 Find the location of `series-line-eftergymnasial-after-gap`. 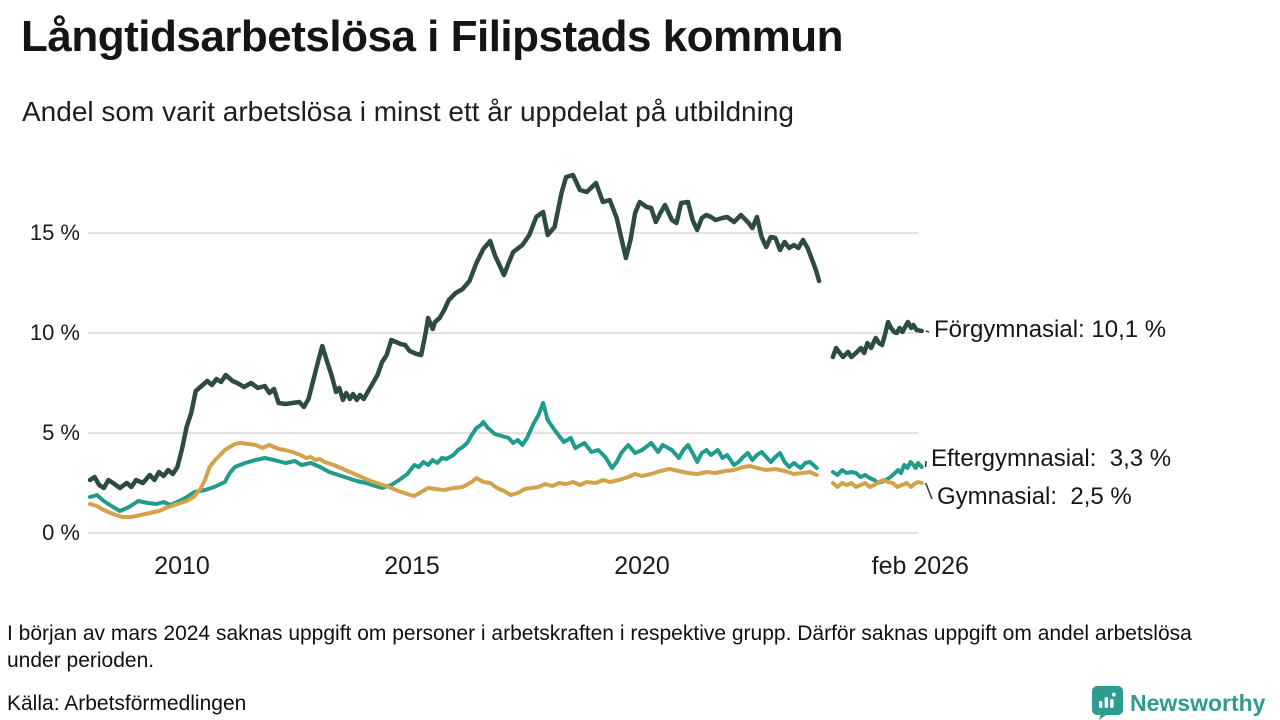

series-line-eftergymnasial-after-gap is located at coordinates (877, 472).